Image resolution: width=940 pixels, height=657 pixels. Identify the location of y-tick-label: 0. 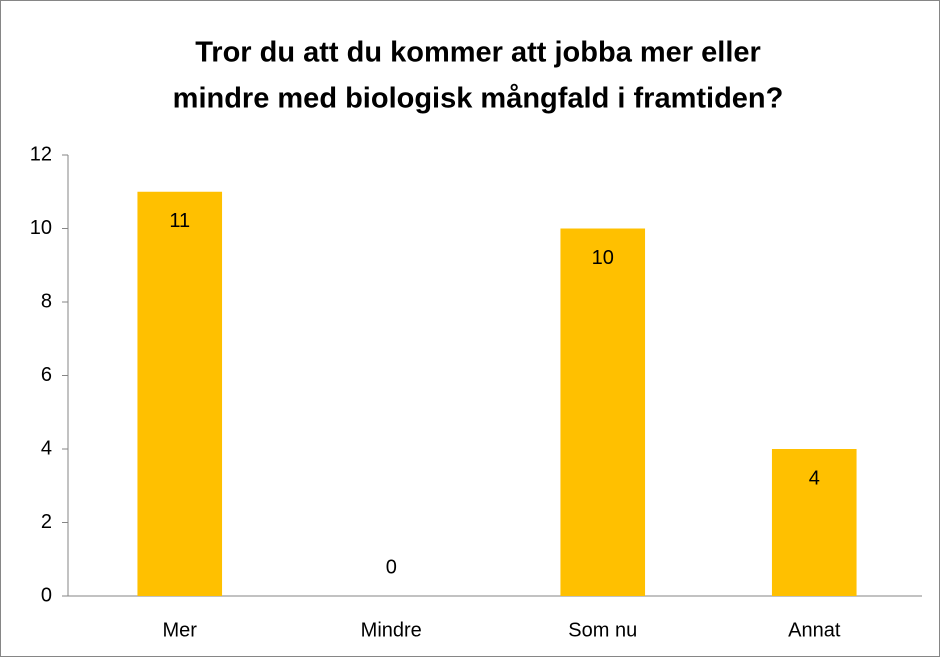
(46, 595).